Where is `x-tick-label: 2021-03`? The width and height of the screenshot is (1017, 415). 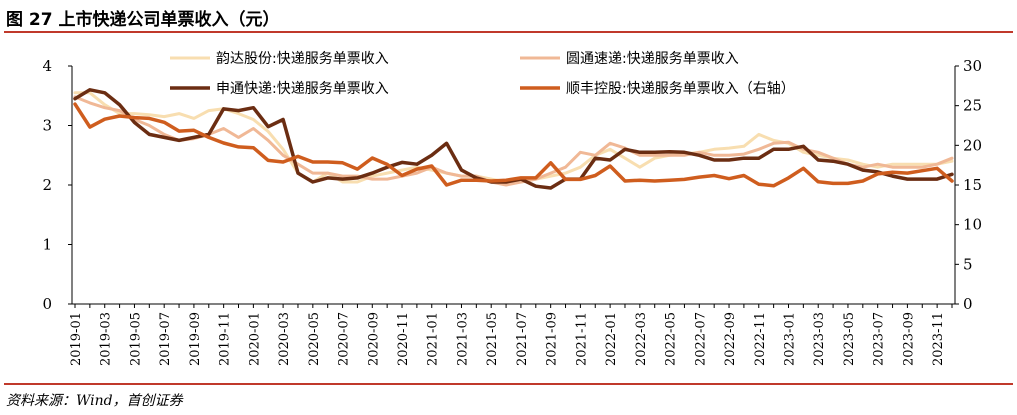
x-tick-label: 2021-03 is located at coordinates (462, 339).